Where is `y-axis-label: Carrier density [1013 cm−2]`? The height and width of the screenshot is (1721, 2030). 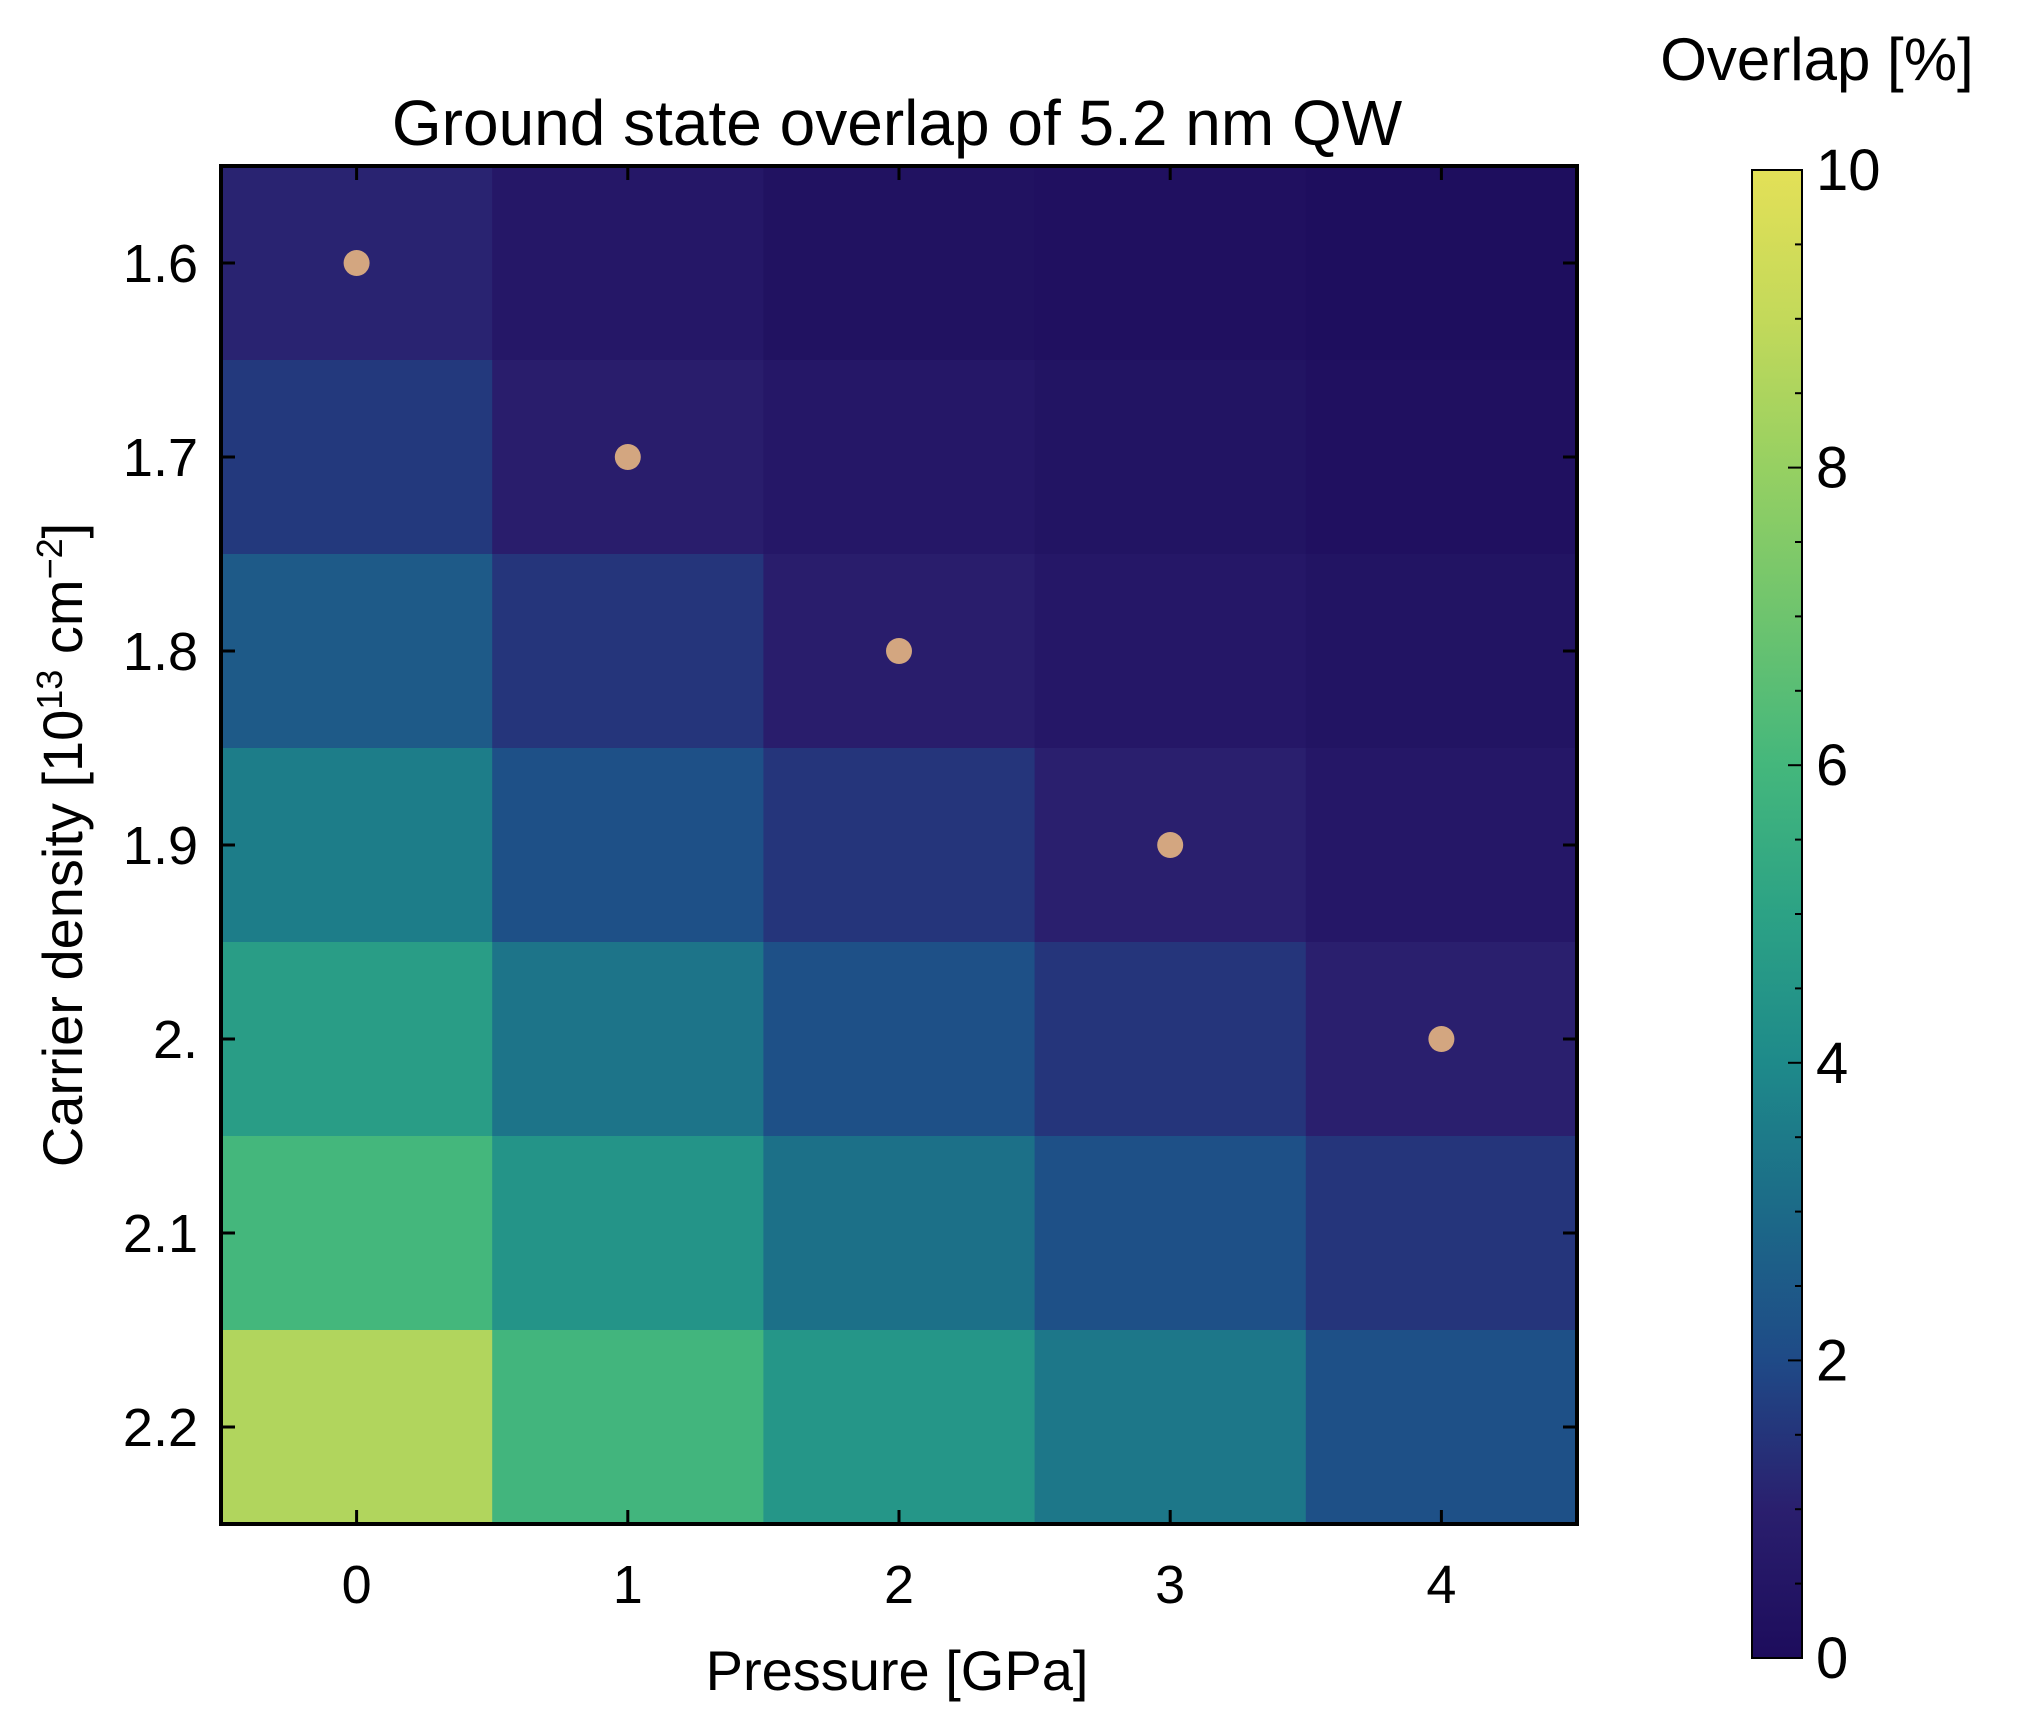 y-axis-label: Carrier density [1013 cm−2] is located at coordinates (62, 845).